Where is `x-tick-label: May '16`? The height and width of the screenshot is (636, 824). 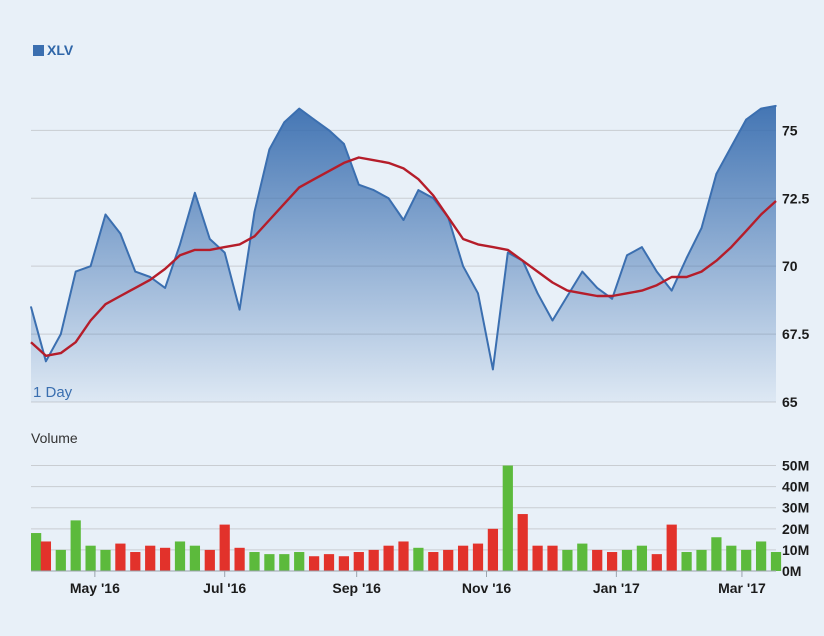 x-tick-label: May '16 is located at coordinates (95, 588).